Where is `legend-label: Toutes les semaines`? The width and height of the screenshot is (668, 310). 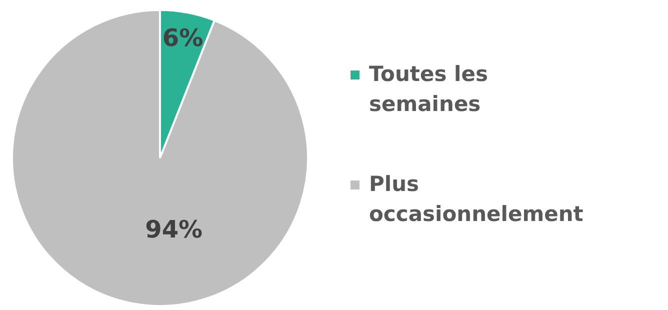 legend-label: Toutes les semaines is located at coordinates (428, 89).